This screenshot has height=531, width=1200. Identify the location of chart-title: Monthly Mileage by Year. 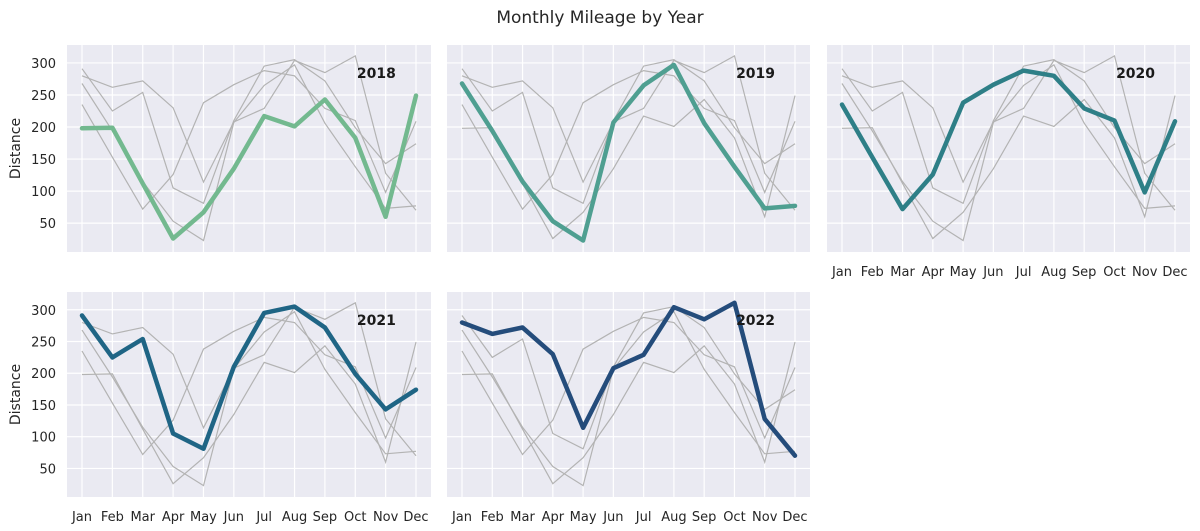
(599, 18).